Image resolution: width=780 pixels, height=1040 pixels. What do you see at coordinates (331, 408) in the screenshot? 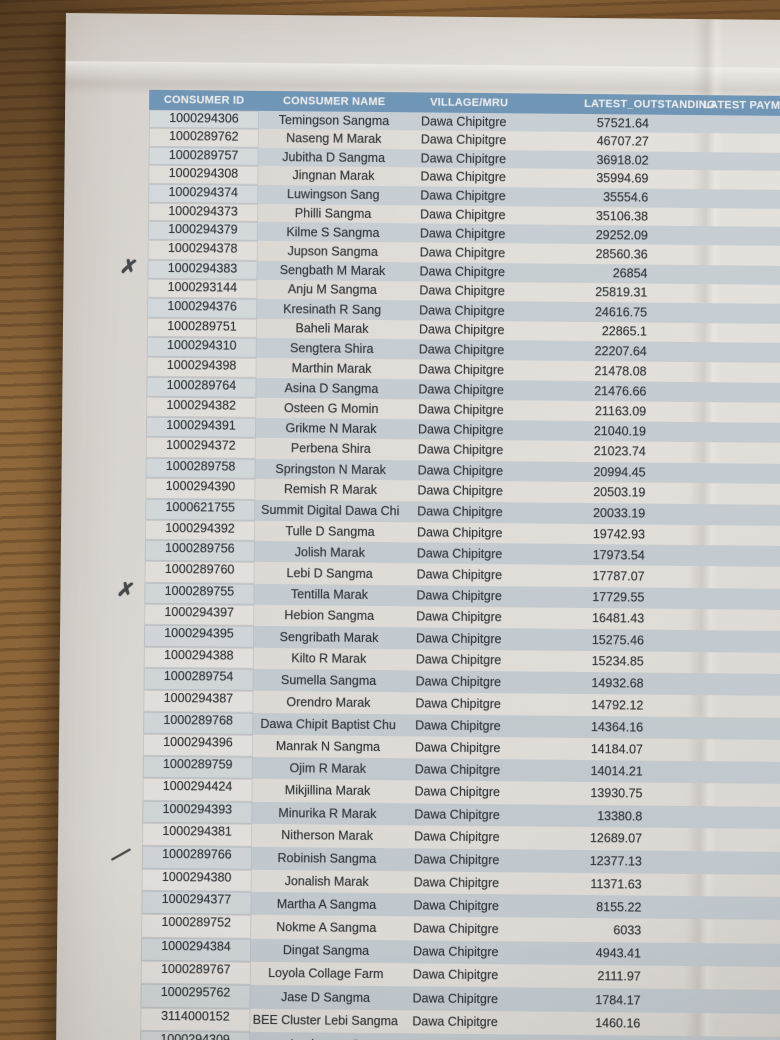
I see `cell-consumer-name: Osteen G Momin` at bounding box center [331, 408].